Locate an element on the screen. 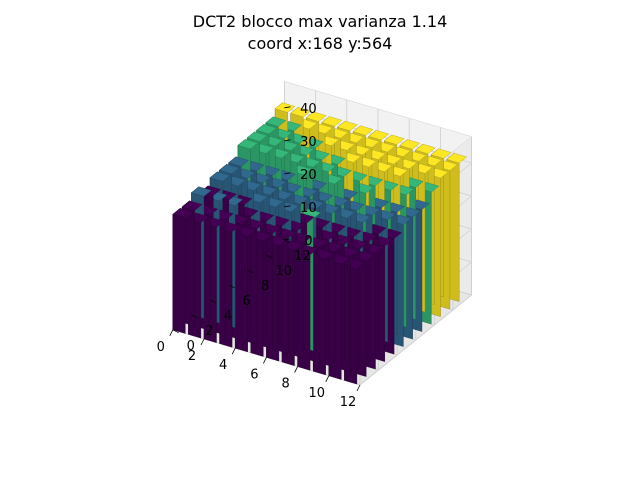  x-tick-label: 12 is located at coordinates (348, 402).